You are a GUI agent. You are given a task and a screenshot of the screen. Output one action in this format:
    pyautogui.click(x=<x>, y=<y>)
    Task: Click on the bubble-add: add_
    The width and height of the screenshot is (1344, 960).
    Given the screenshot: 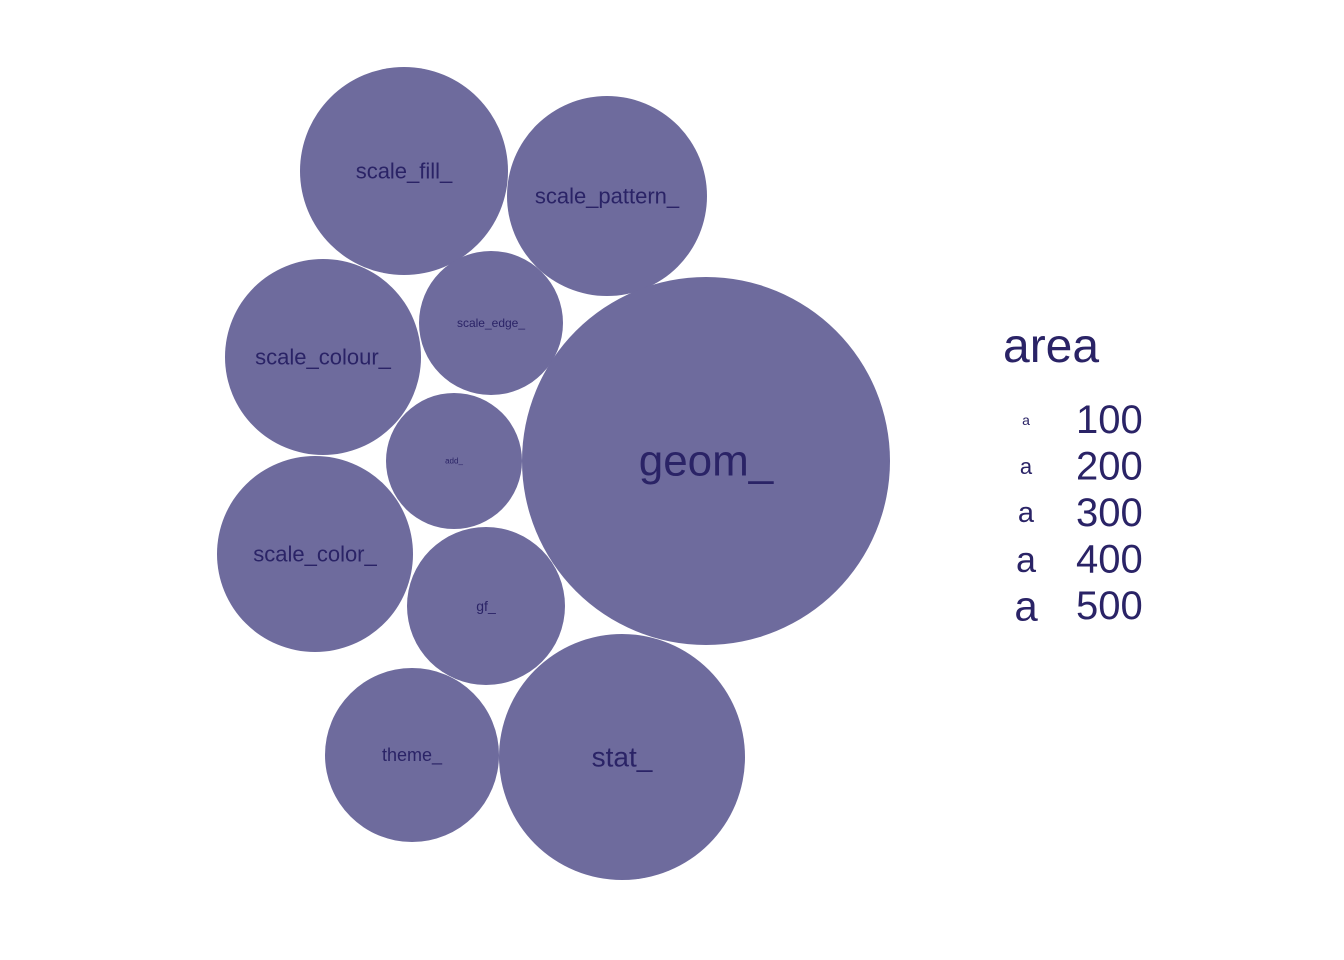 What is the action you would take?
    pyautogui.click(x=454, y=461)
    